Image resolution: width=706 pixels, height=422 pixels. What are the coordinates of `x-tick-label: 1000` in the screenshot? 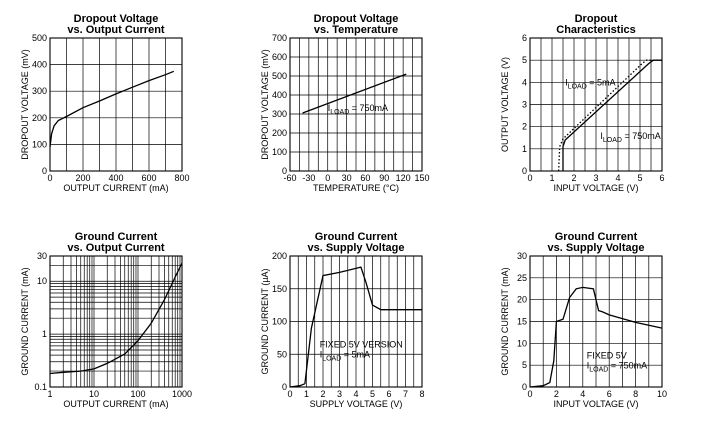 It's located at (182, 394).